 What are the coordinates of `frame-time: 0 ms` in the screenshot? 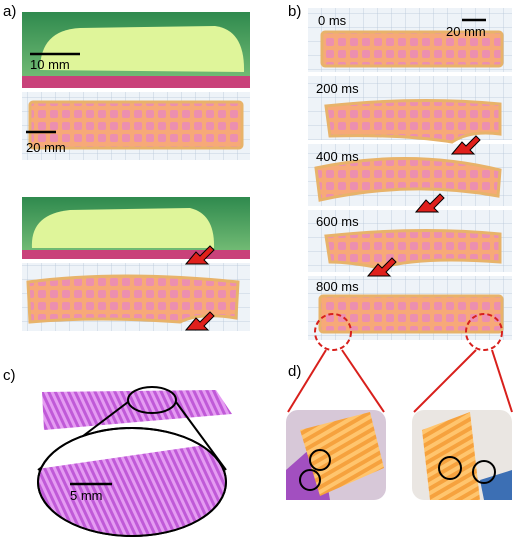 It's located at (332, 20).